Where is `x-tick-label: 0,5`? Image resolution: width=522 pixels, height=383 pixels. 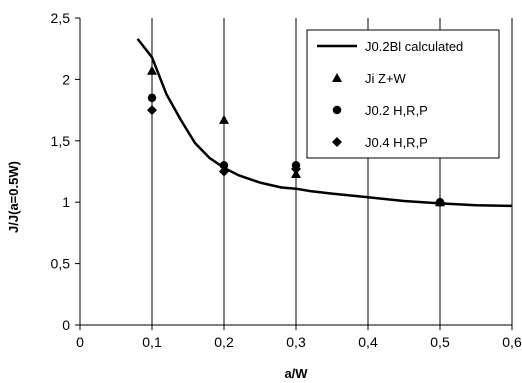
x-tick-label: 0,5 is located at coordinates (440, 342).